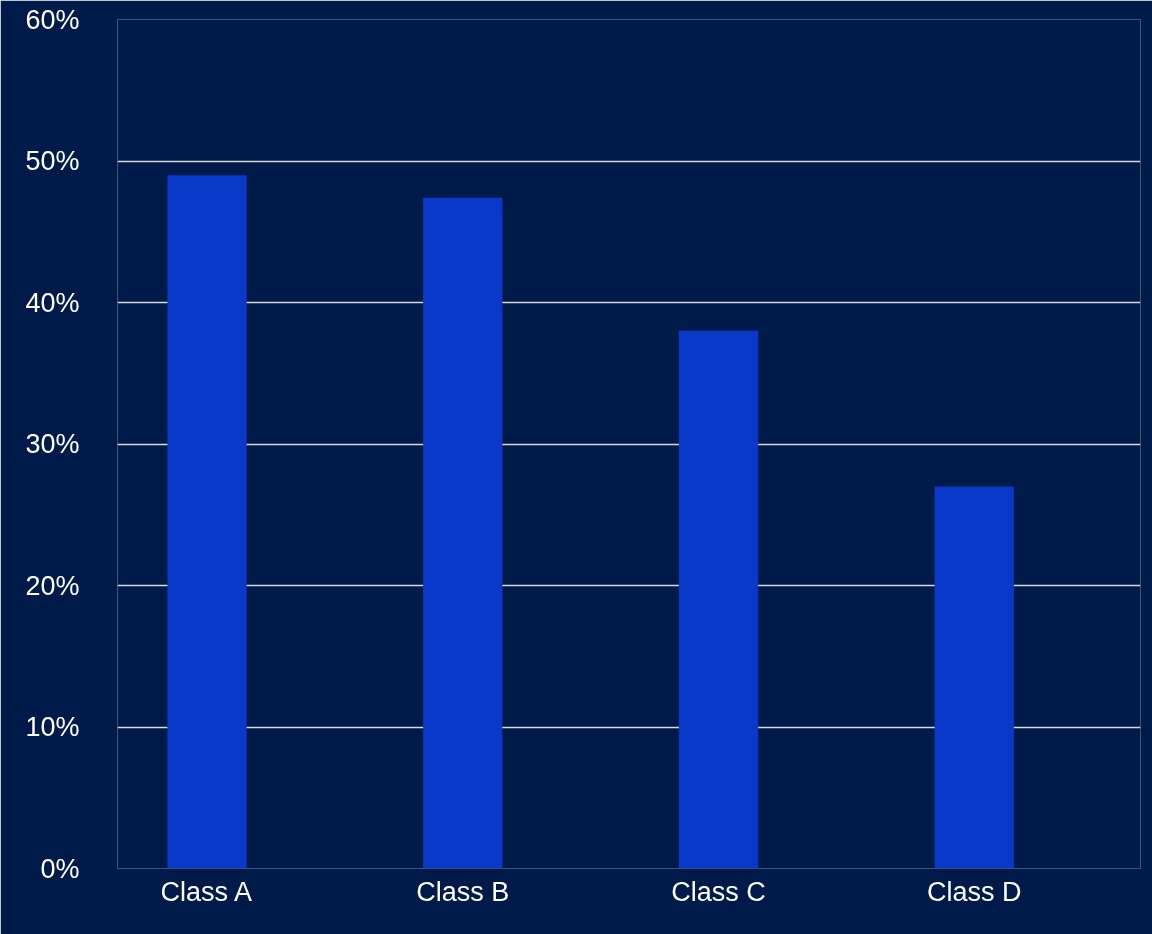 This screenshot has height=934, width=1152. I want to click on y-tick-label: 40%, so click(52, 302).